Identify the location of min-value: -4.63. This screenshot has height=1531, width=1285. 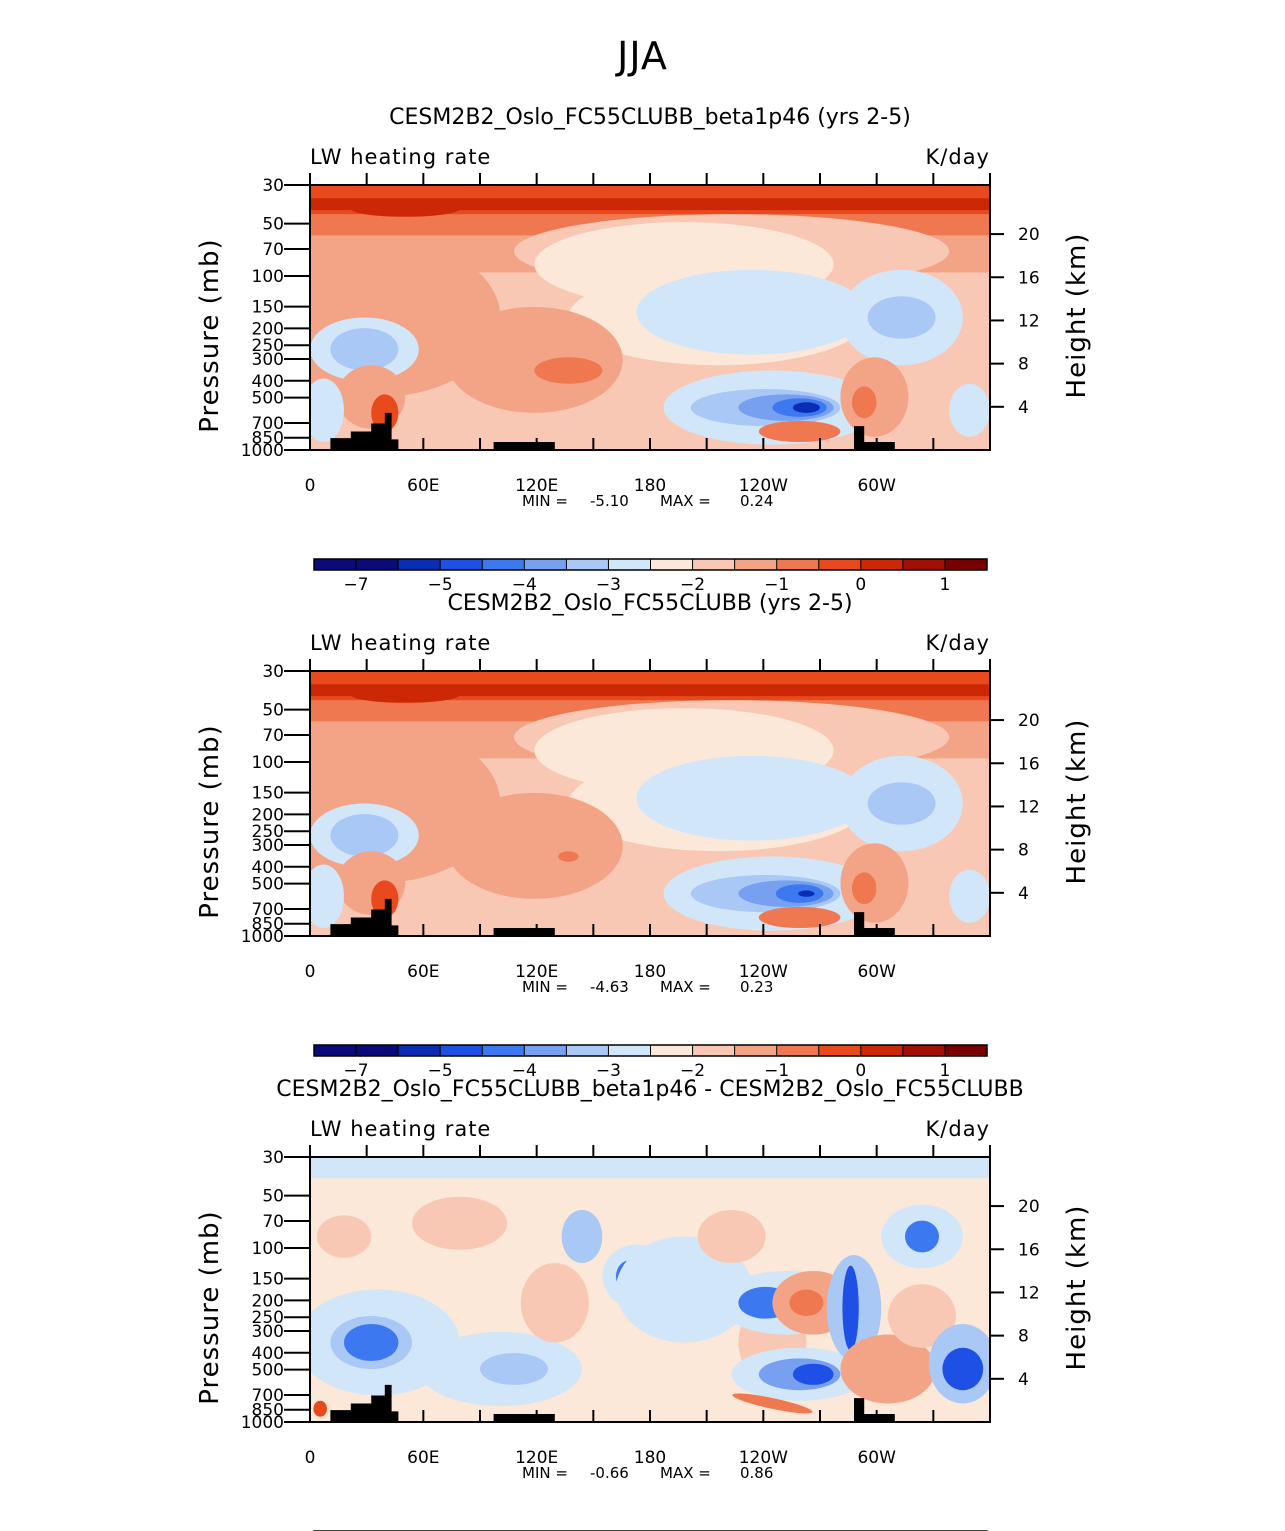
(609, 987).